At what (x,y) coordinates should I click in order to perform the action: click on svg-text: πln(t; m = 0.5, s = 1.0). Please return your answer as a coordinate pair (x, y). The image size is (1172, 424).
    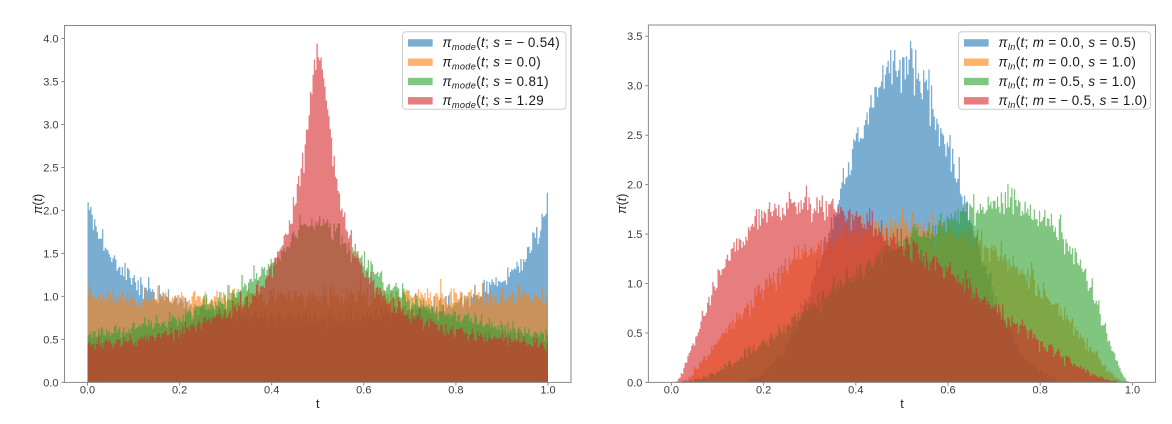
    Looking at the image, I should click on (1068, 82).